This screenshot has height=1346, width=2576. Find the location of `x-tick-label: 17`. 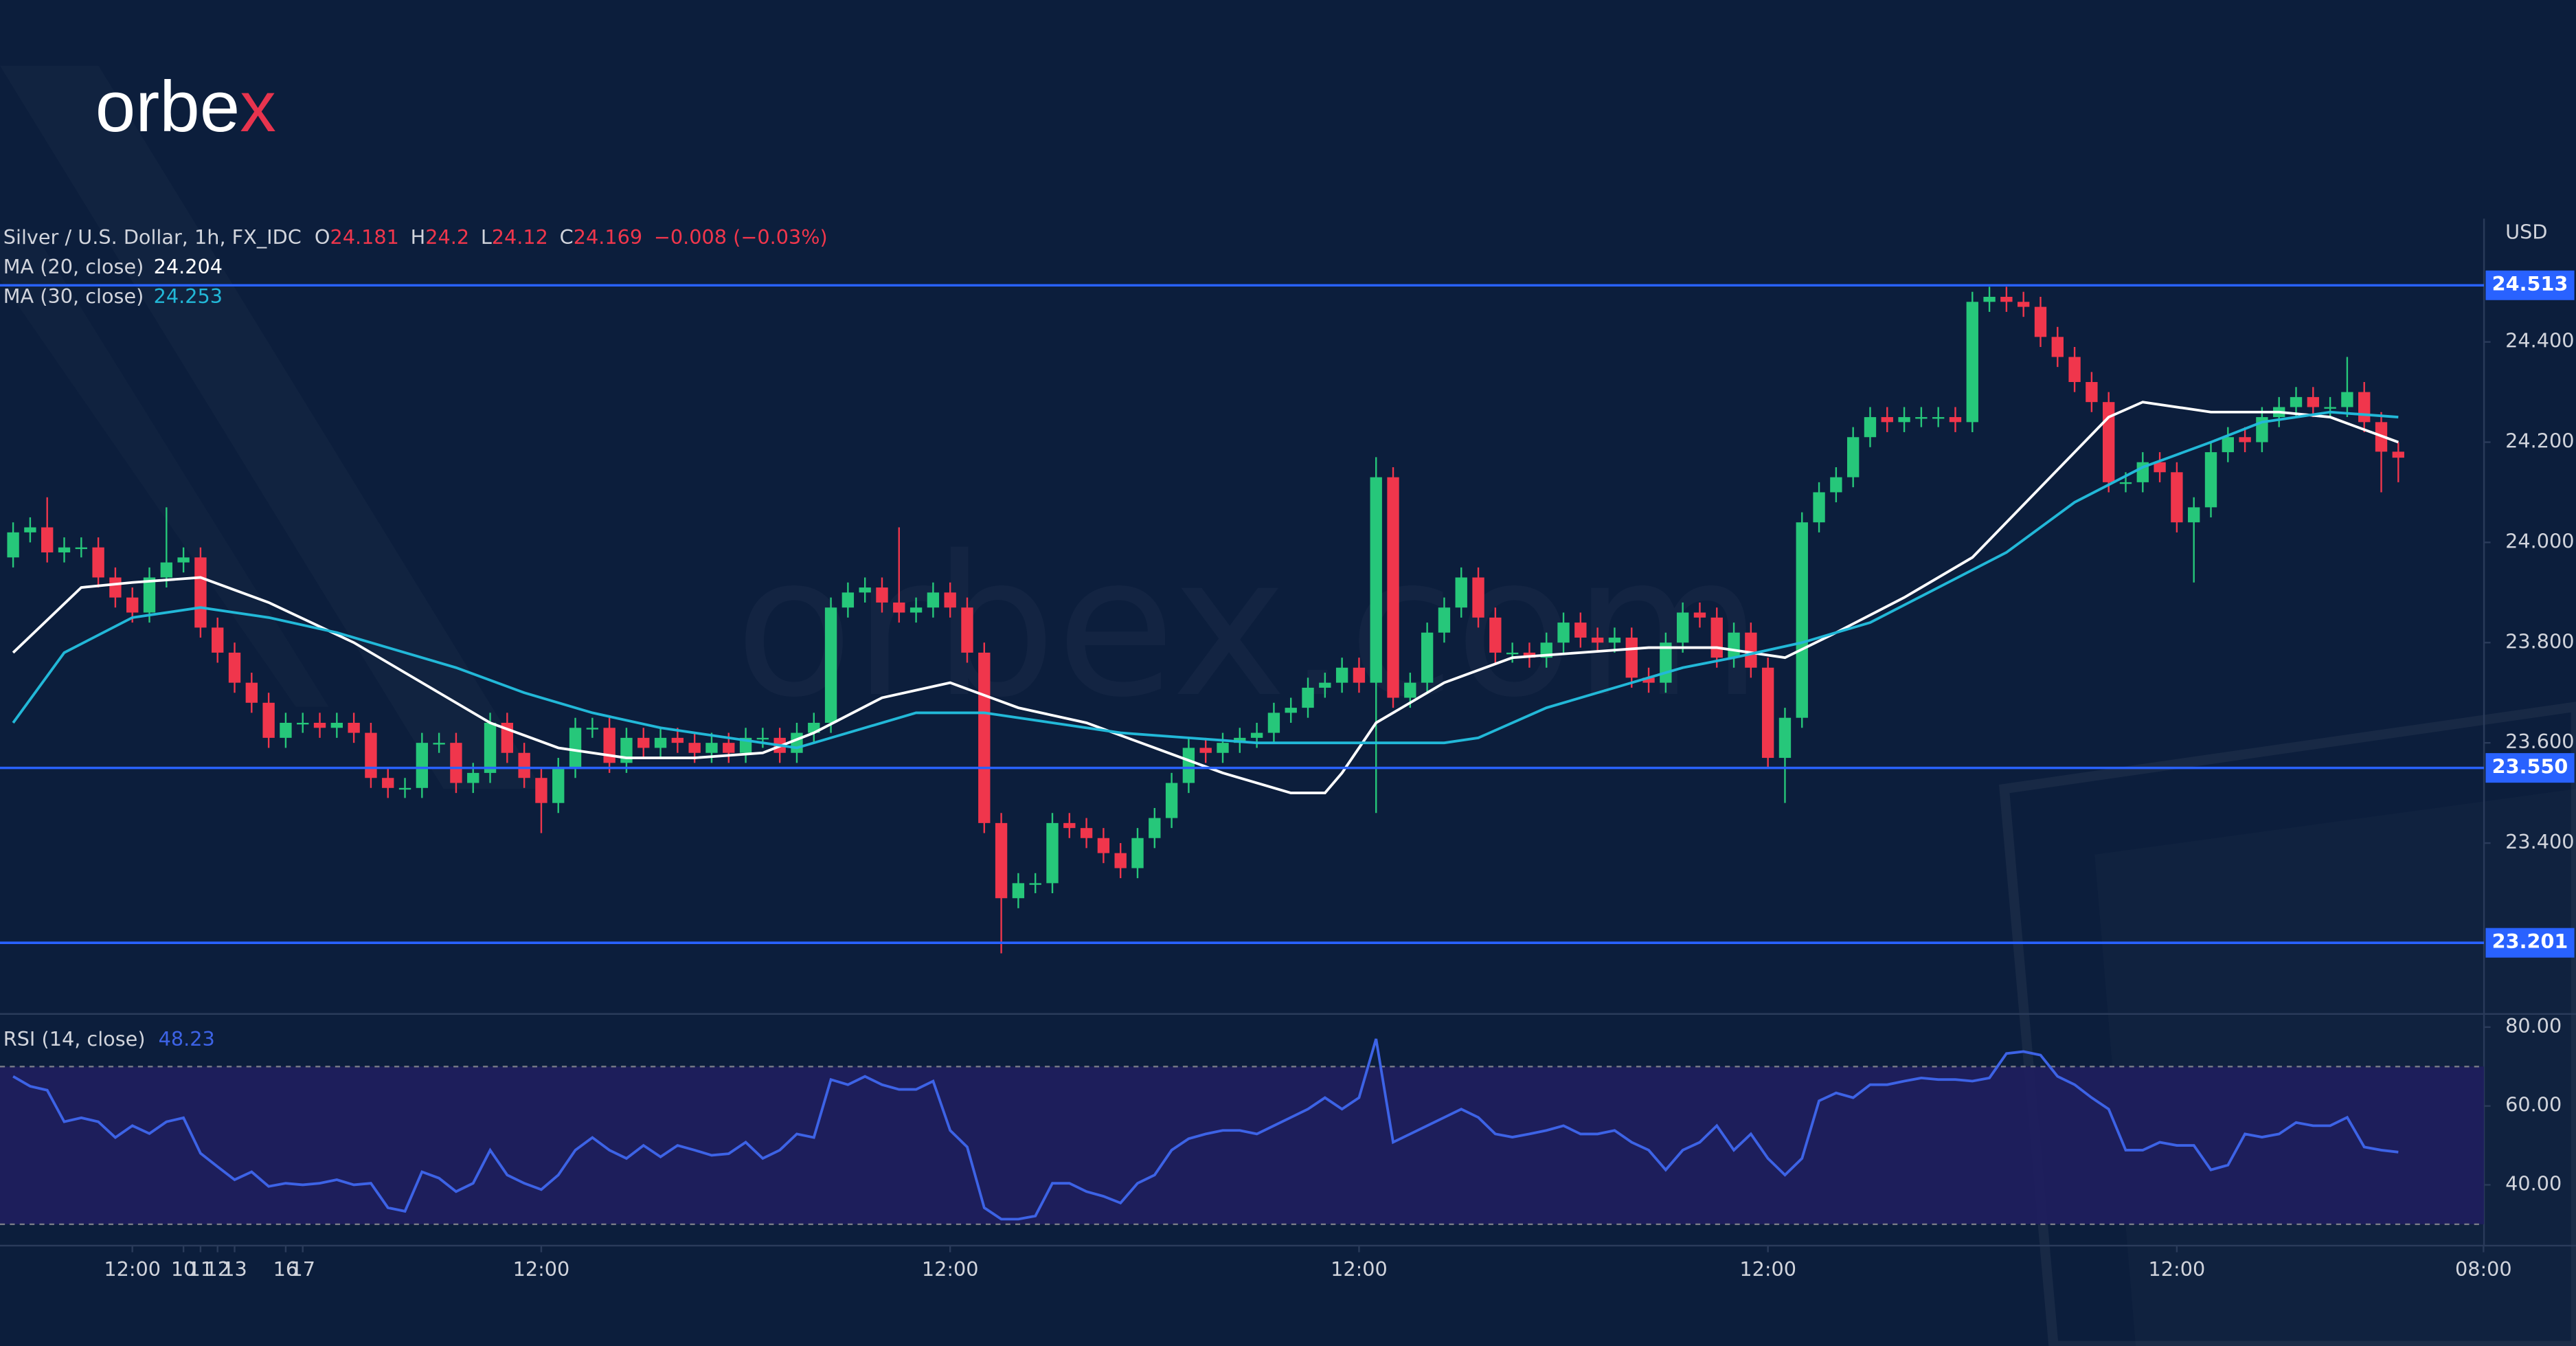

x-tick-label: 17 is located at coordinates (302, 1269).